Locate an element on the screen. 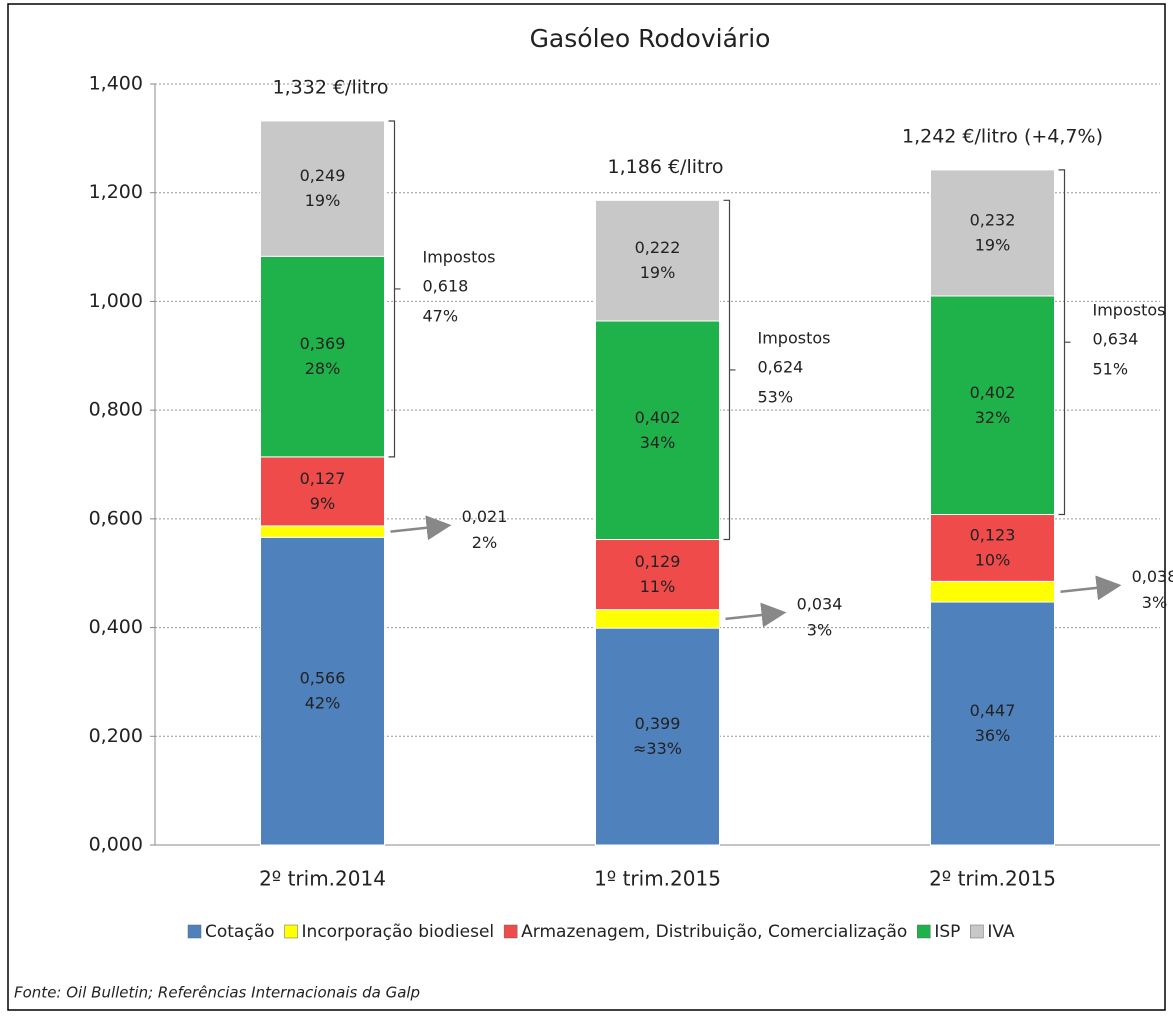 Image resolution: width=1173 pixels, height=1017 pixels. percent-label: 28% is located at coordinates (323, 368).